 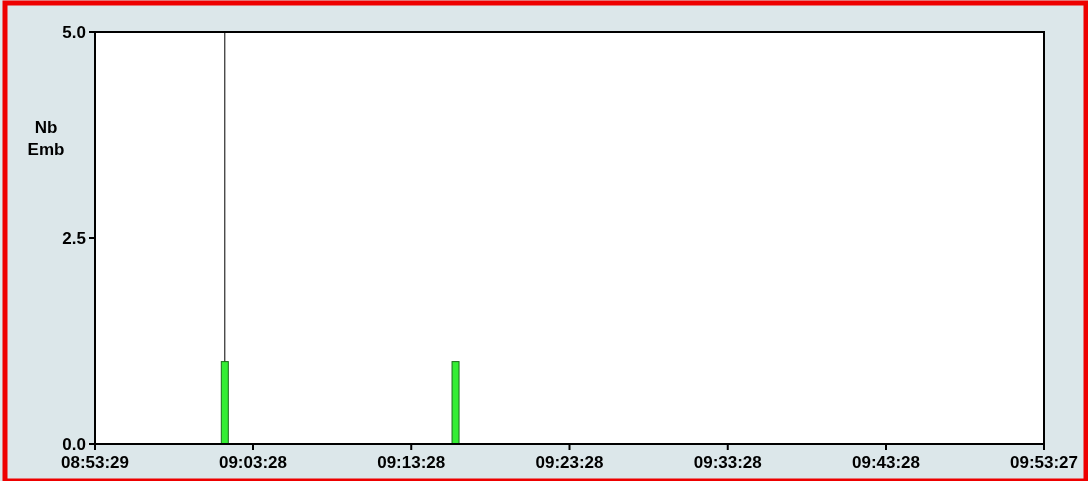 What do you see at coordinates (74, 238) in the screenshot?
I see `y-tick-label: 2.5` at bounding box center [74, 238].